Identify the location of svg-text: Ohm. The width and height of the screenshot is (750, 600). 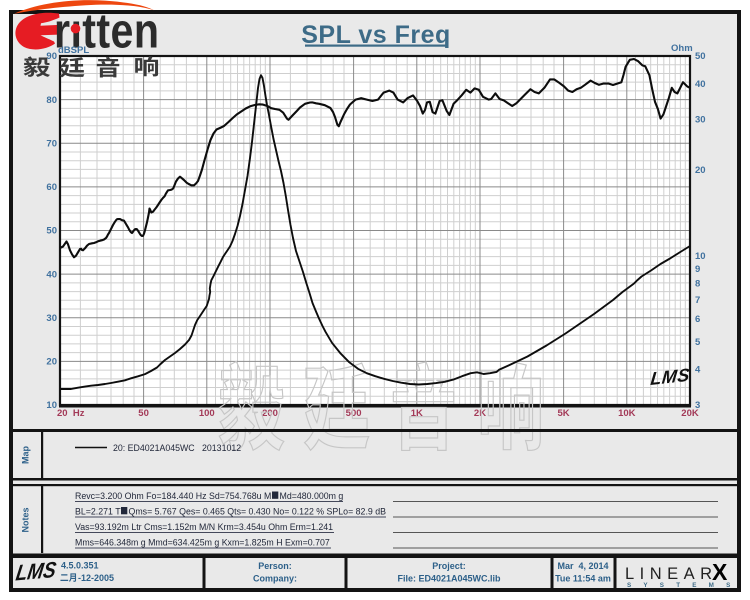
(682, 48).